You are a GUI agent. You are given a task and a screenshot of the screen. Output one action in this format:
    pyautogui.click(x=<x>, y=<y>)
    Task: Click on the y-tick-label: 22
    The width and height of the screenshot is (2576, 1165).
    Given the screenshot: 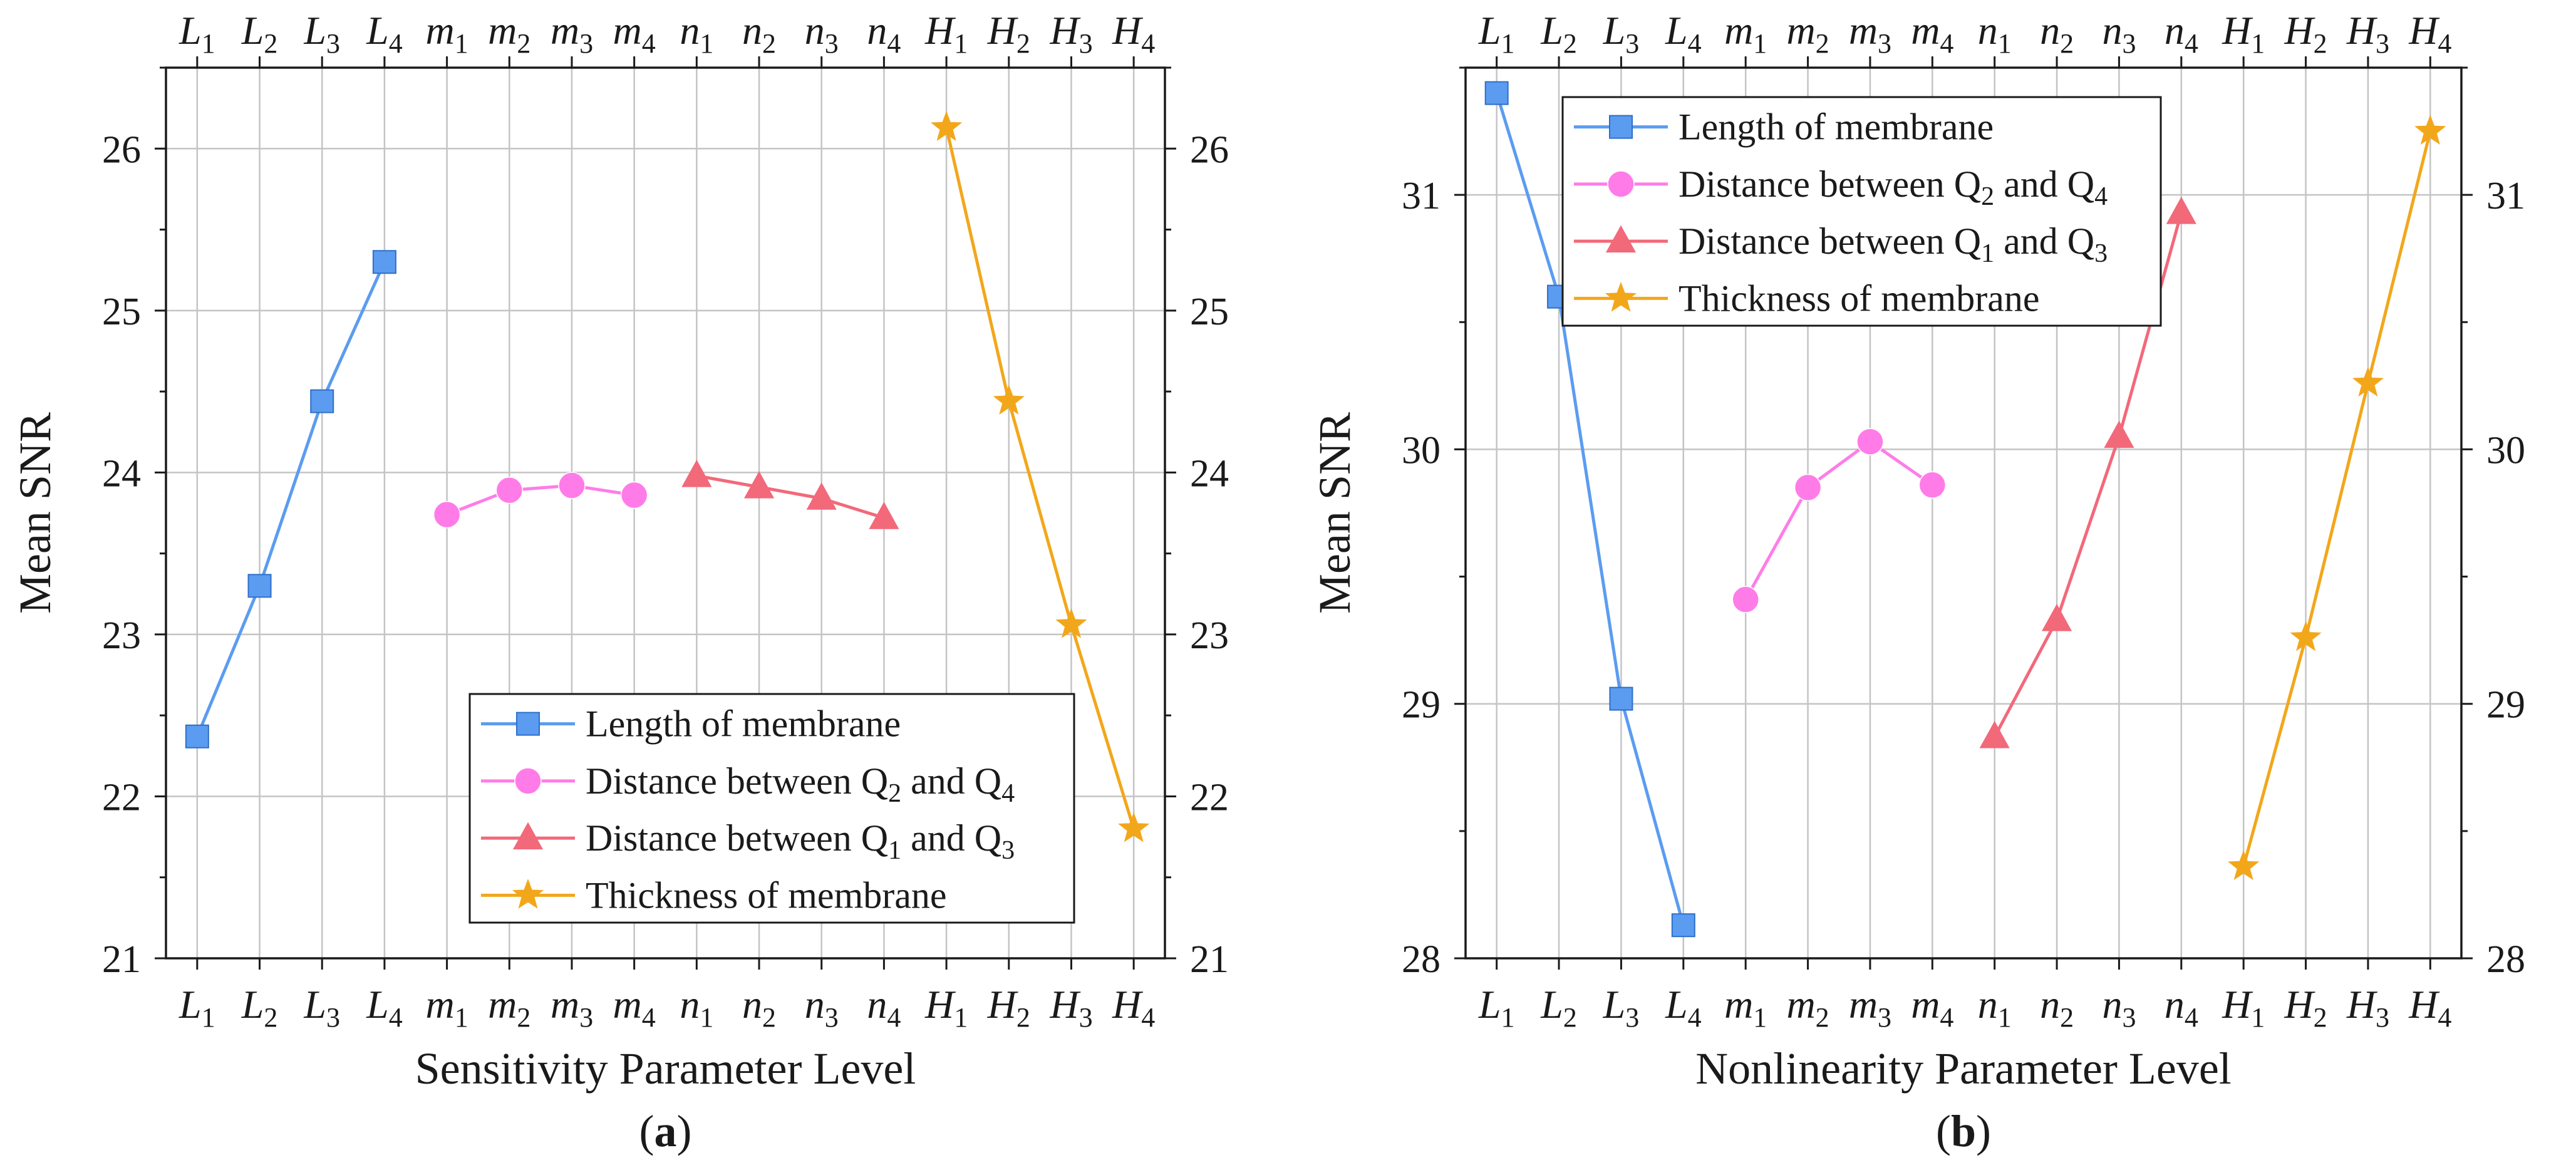 What is the action you would take?
    pyautogui.click(x=121, y=797)
    